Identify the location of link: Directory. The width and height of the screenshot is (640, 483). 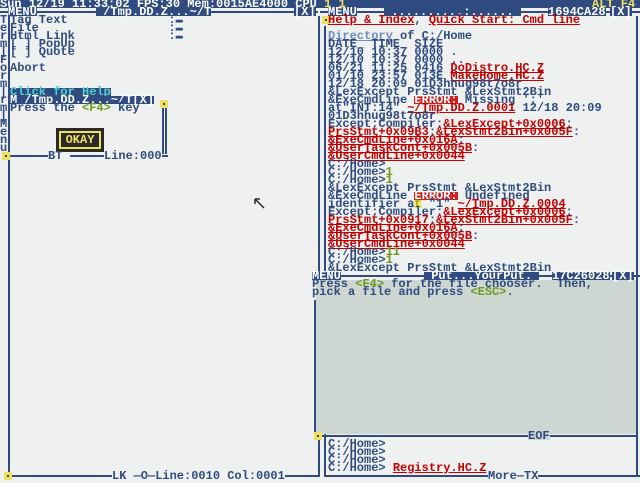
(360, 36).